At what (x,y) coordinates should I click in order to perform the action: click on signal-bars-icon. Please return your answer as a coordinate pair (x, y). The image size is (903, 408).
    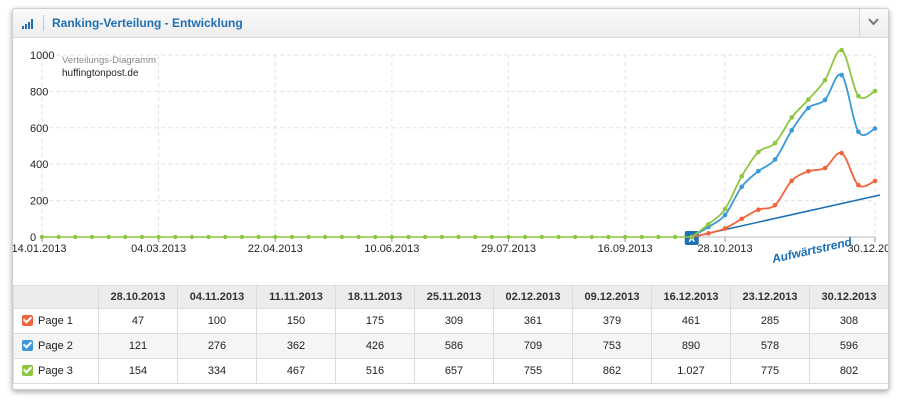
    Looking at the image, I should click on (27, 24).